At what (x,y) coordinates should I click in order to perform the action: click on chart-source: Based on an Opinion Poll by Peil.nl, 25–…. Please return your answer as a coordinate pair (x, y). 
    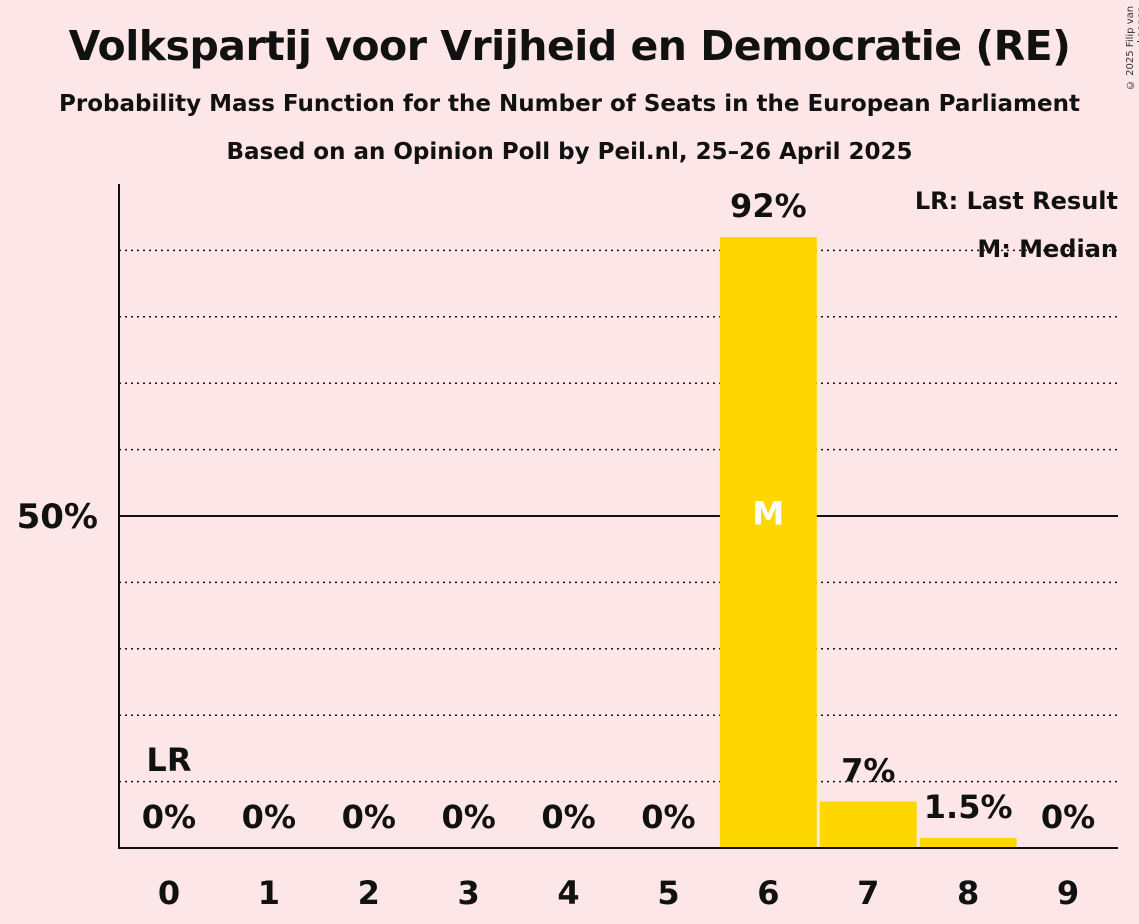
    Looking at the image, I should click on (569, 152).